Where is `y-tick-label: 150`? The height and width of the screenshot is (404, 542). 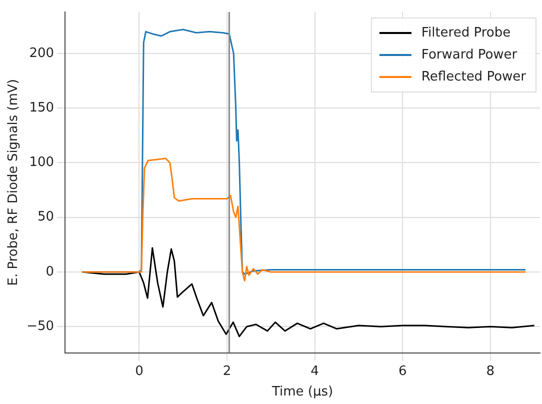
y-tick-label: 150 is located at coordinates (41, 108).